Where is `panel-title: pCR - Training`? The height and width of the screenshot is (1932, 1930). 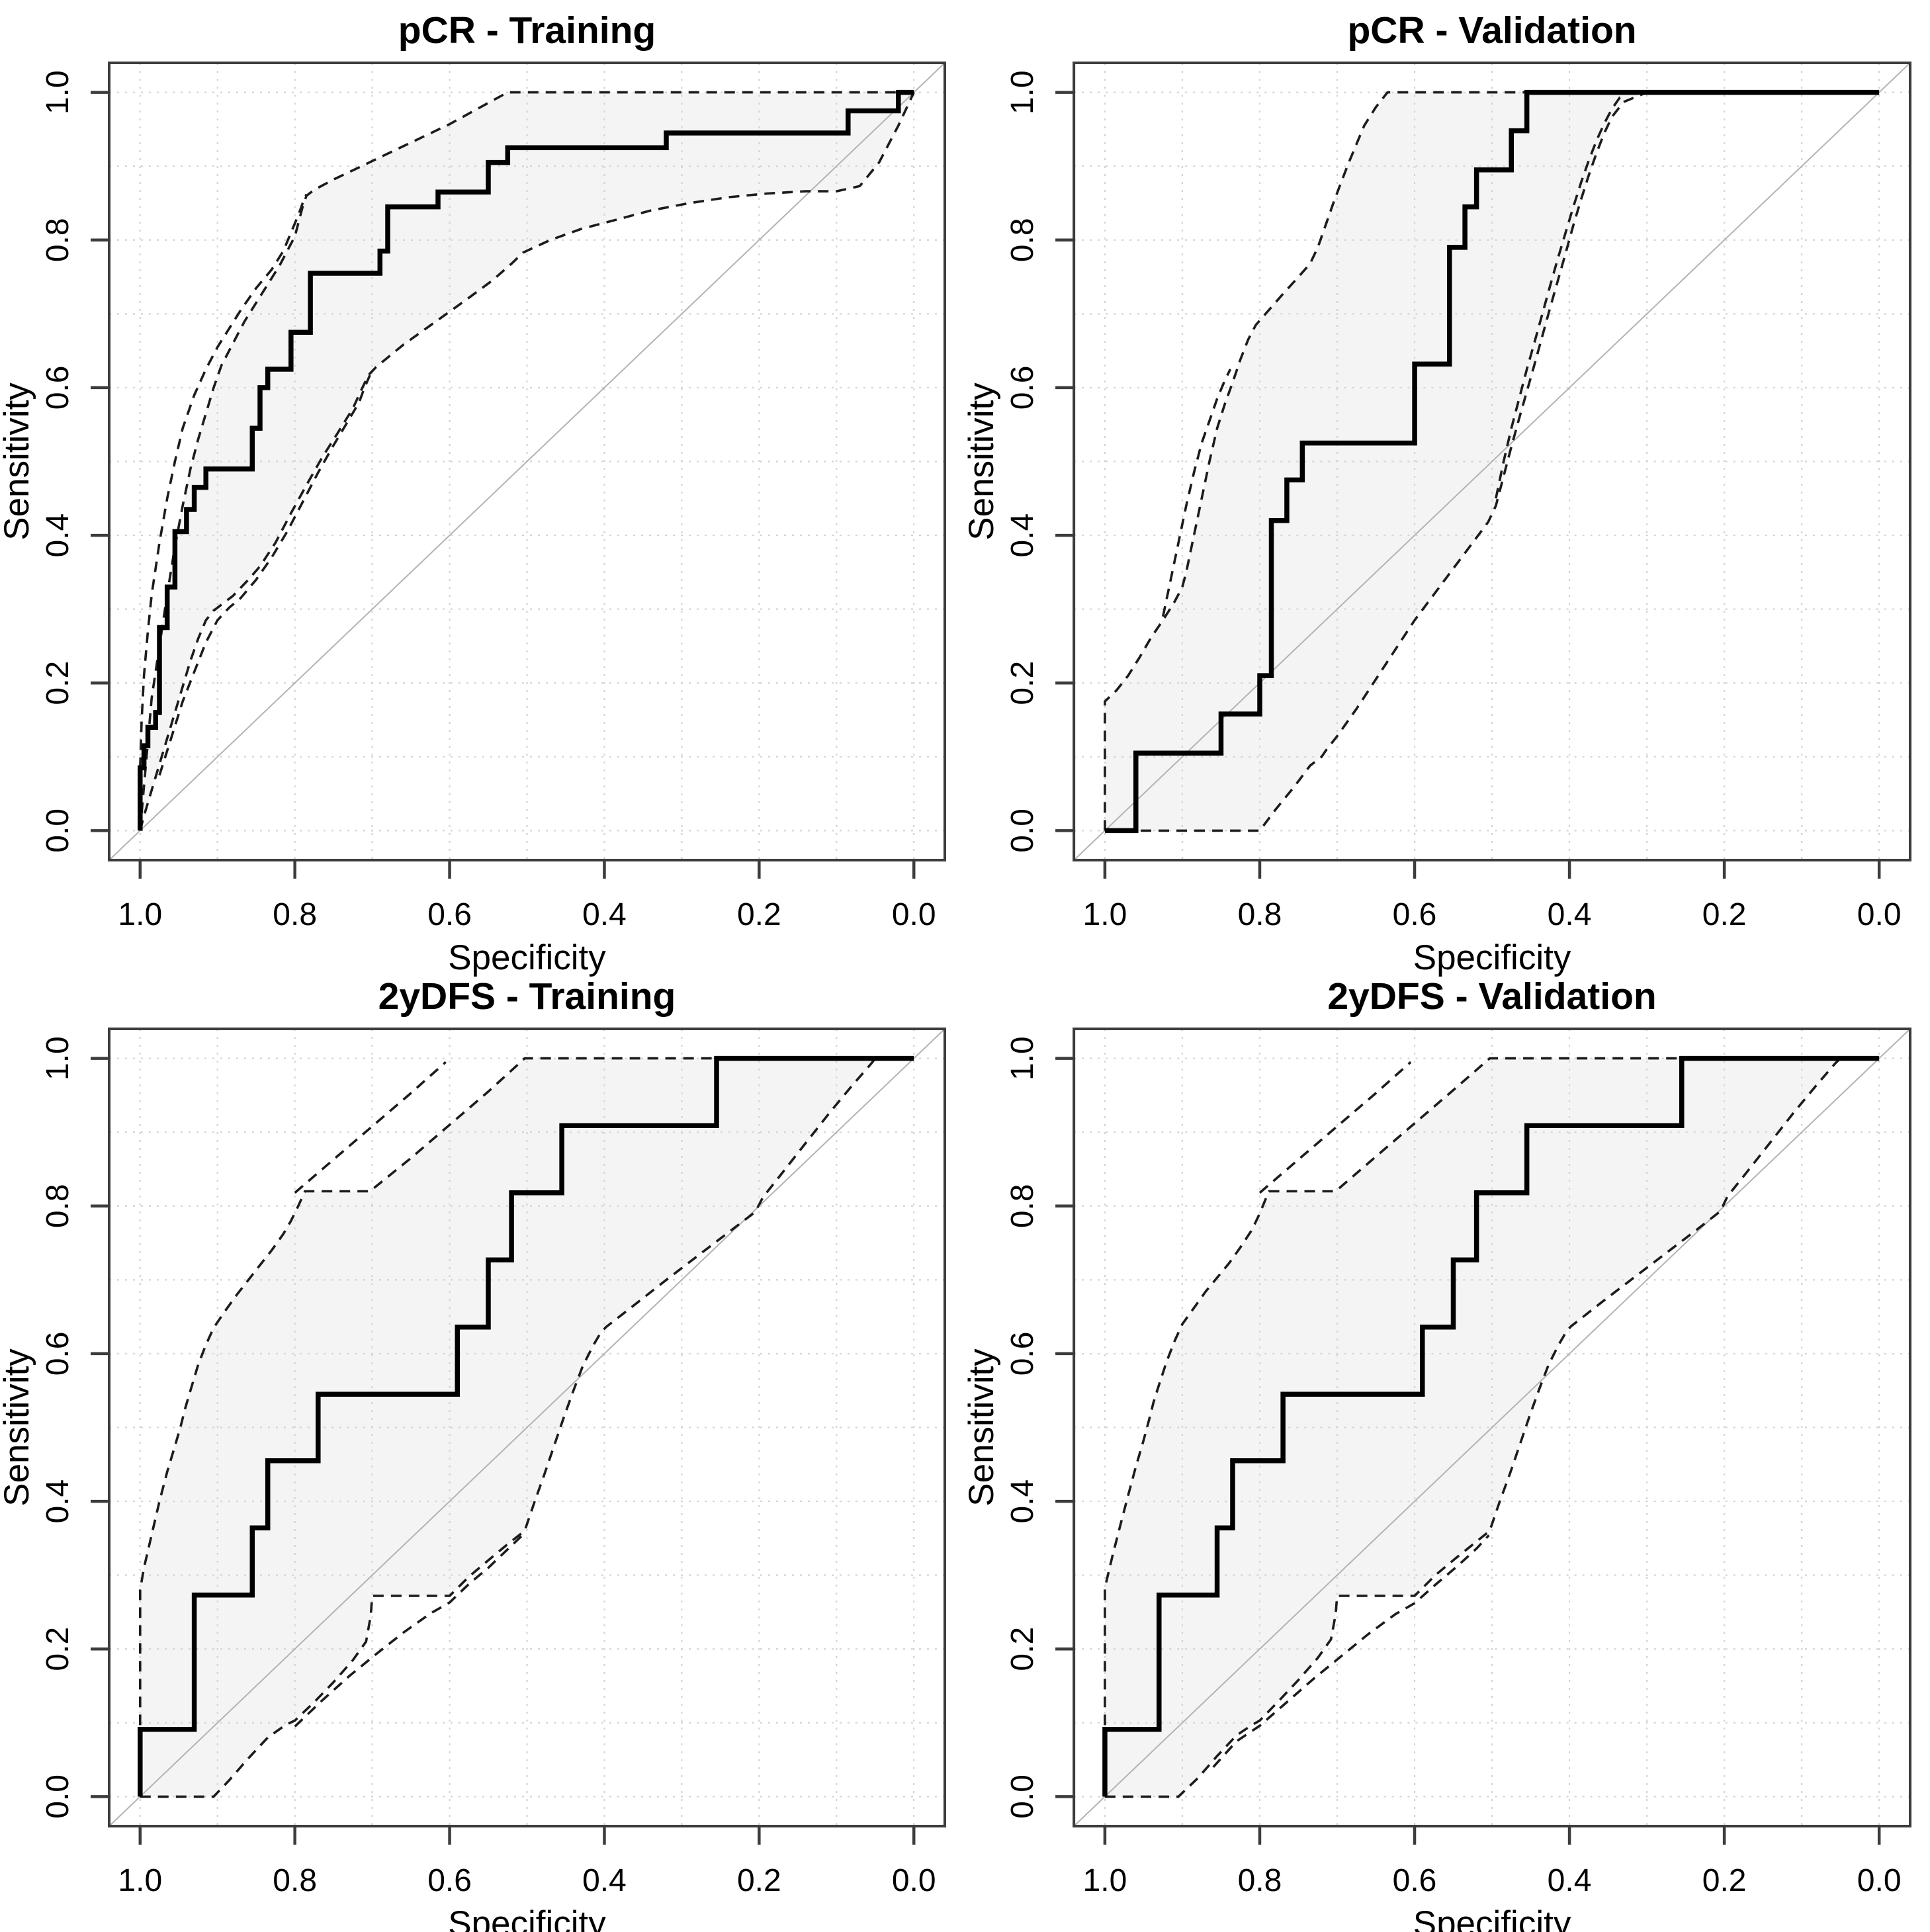 panel-title: pCR - Training is located at coordinates (527, 30).